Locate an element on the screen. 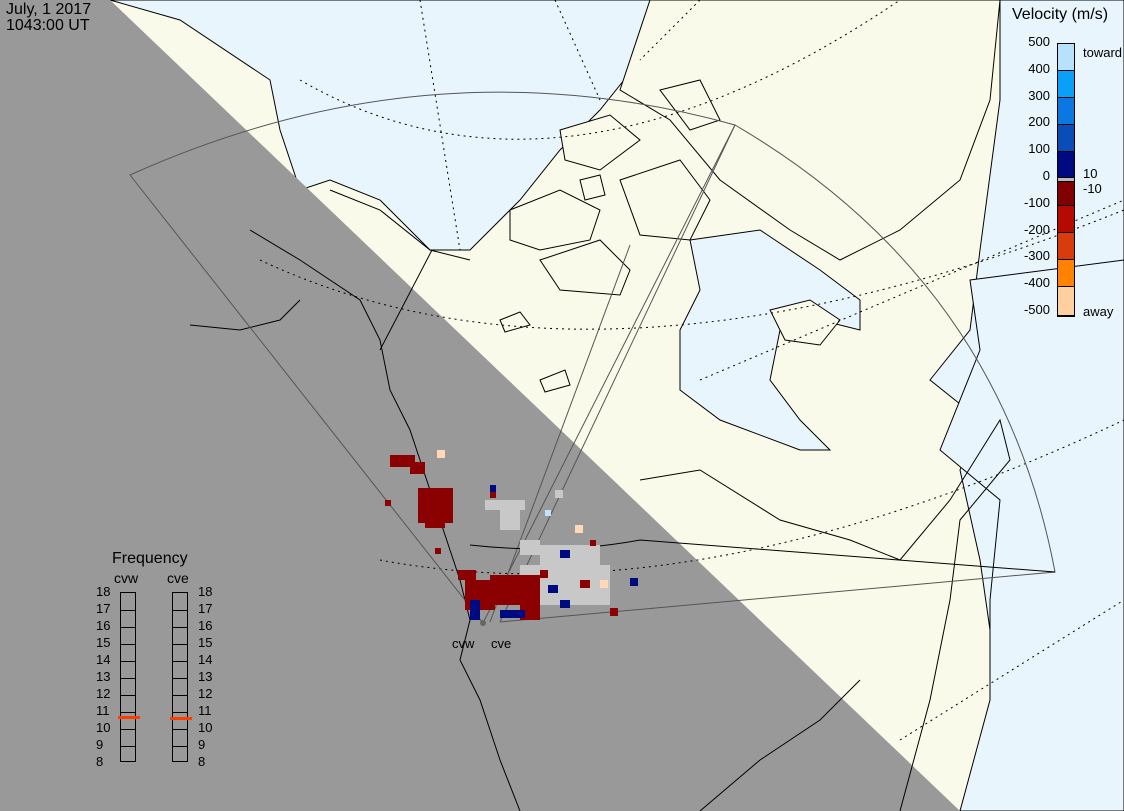 The image size is (1124, 811). cve-freq-label: cve is located at coordinates (178, 578).